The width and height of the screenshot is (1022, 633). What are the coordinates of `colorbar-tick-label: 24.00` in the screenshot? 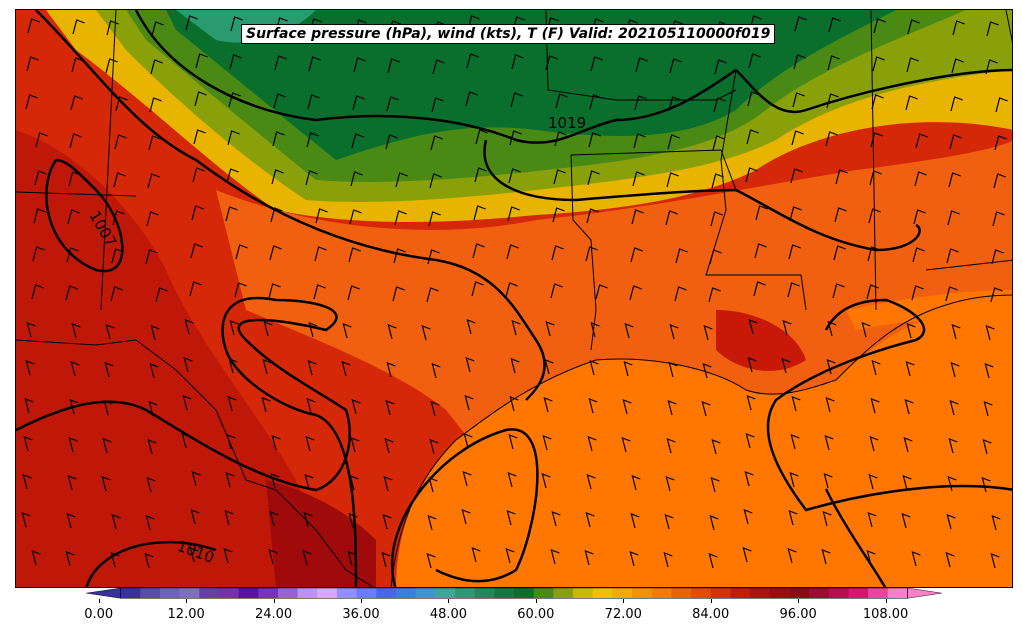 It's located at (273, 614).